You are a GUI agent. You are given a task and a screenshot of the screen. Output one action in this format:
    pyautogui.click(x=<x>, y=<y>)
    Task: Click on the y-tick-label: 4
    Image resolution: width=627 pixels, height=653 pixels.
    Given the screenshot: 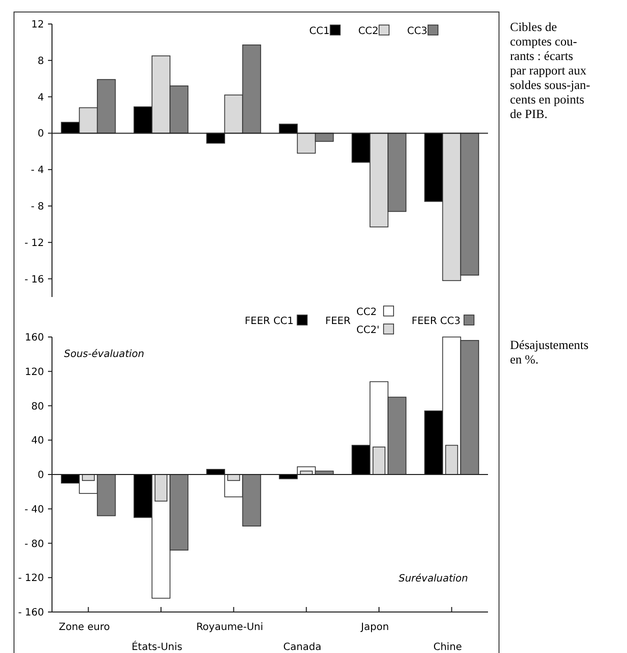 What is the action you would take?
    pyautogui.click(x=41, y=98)
    